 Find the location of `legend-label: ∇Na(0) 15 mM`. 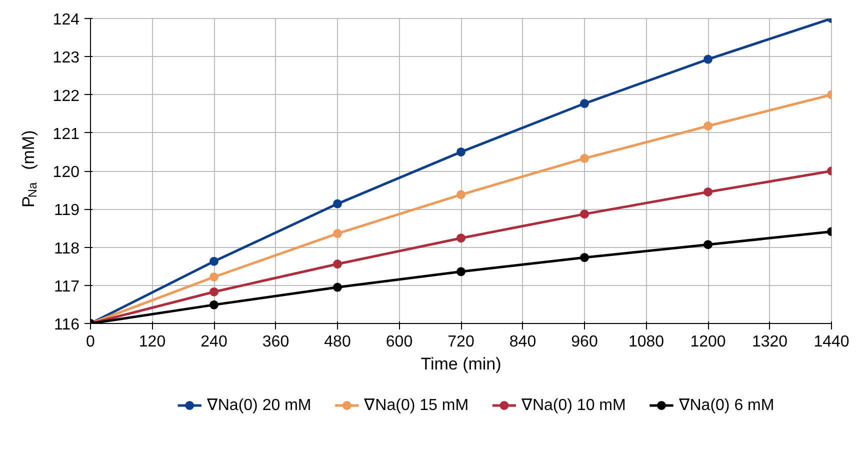

legend-label: ∇Na(0) 15 mM is located at coordinates (416, 405).